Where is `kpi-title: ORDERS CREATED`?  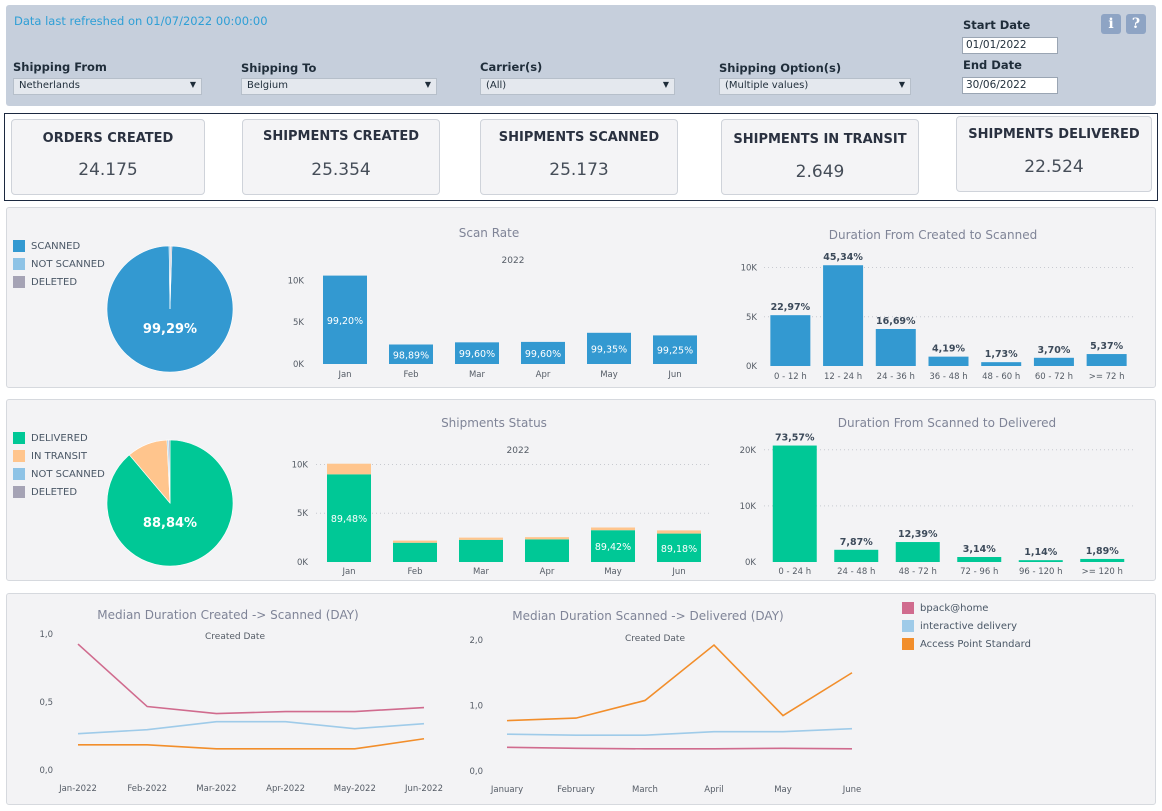
kpi-title: ORDERS CREATED is located at coordinates (108, 138).